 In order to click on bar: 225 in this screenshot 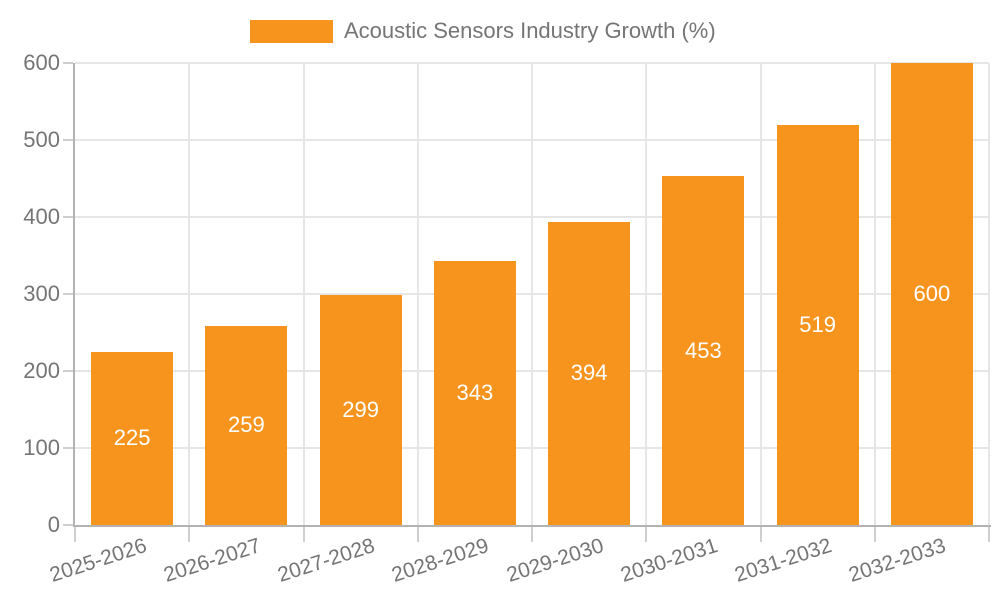, I will do `click(132, 438)`.